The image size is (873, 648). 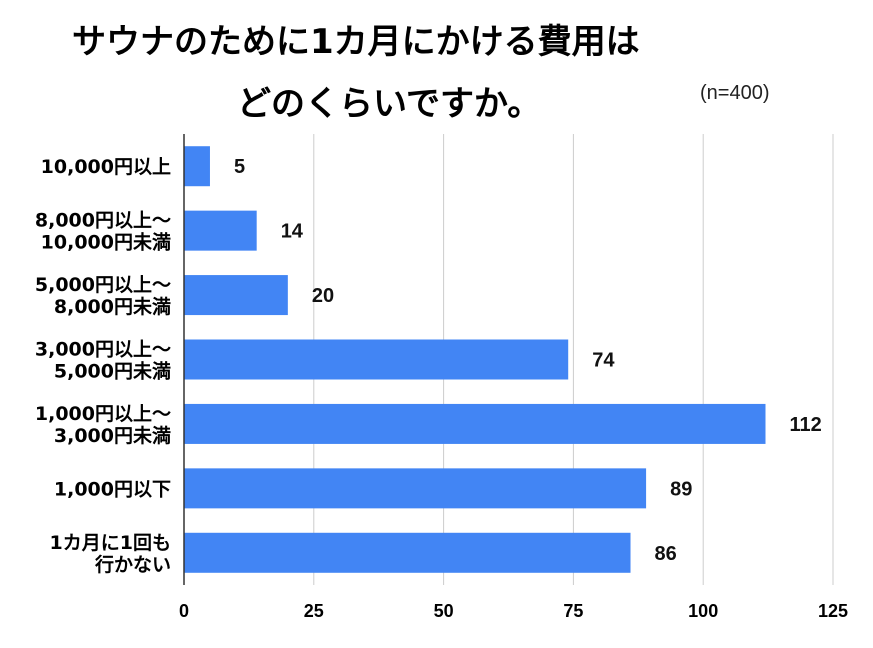 I want to click on category-label-6-1: 行かない, so click(x=132, y=564).